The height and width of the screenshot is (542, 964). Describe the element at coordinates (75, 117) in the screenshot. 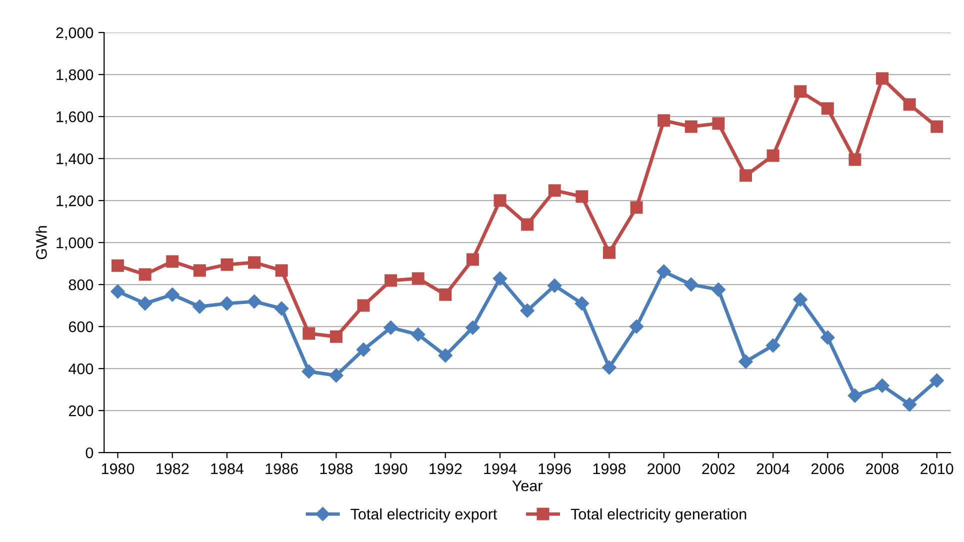

I see `y-tick-label: 1,600` at that location.